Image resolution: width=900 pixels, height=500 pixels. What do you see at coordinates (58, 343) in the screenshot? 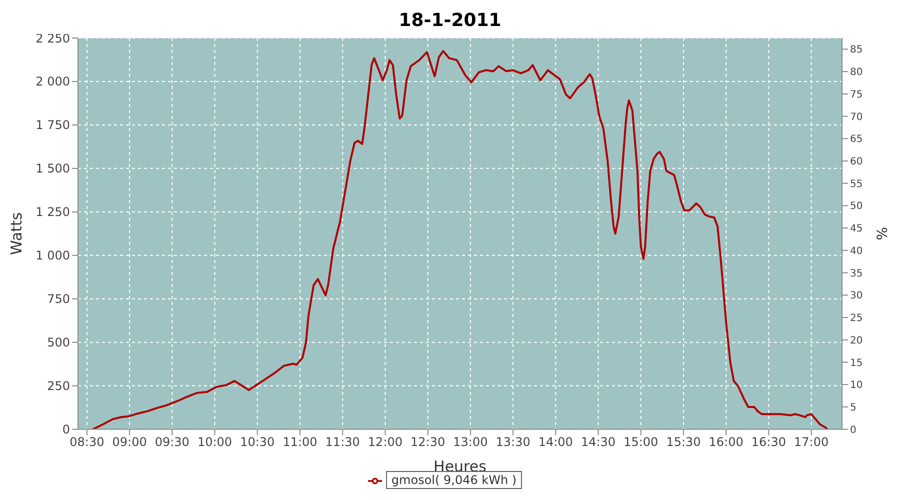
I see `y-tick-label: 500` at bounding box center [58, 343].